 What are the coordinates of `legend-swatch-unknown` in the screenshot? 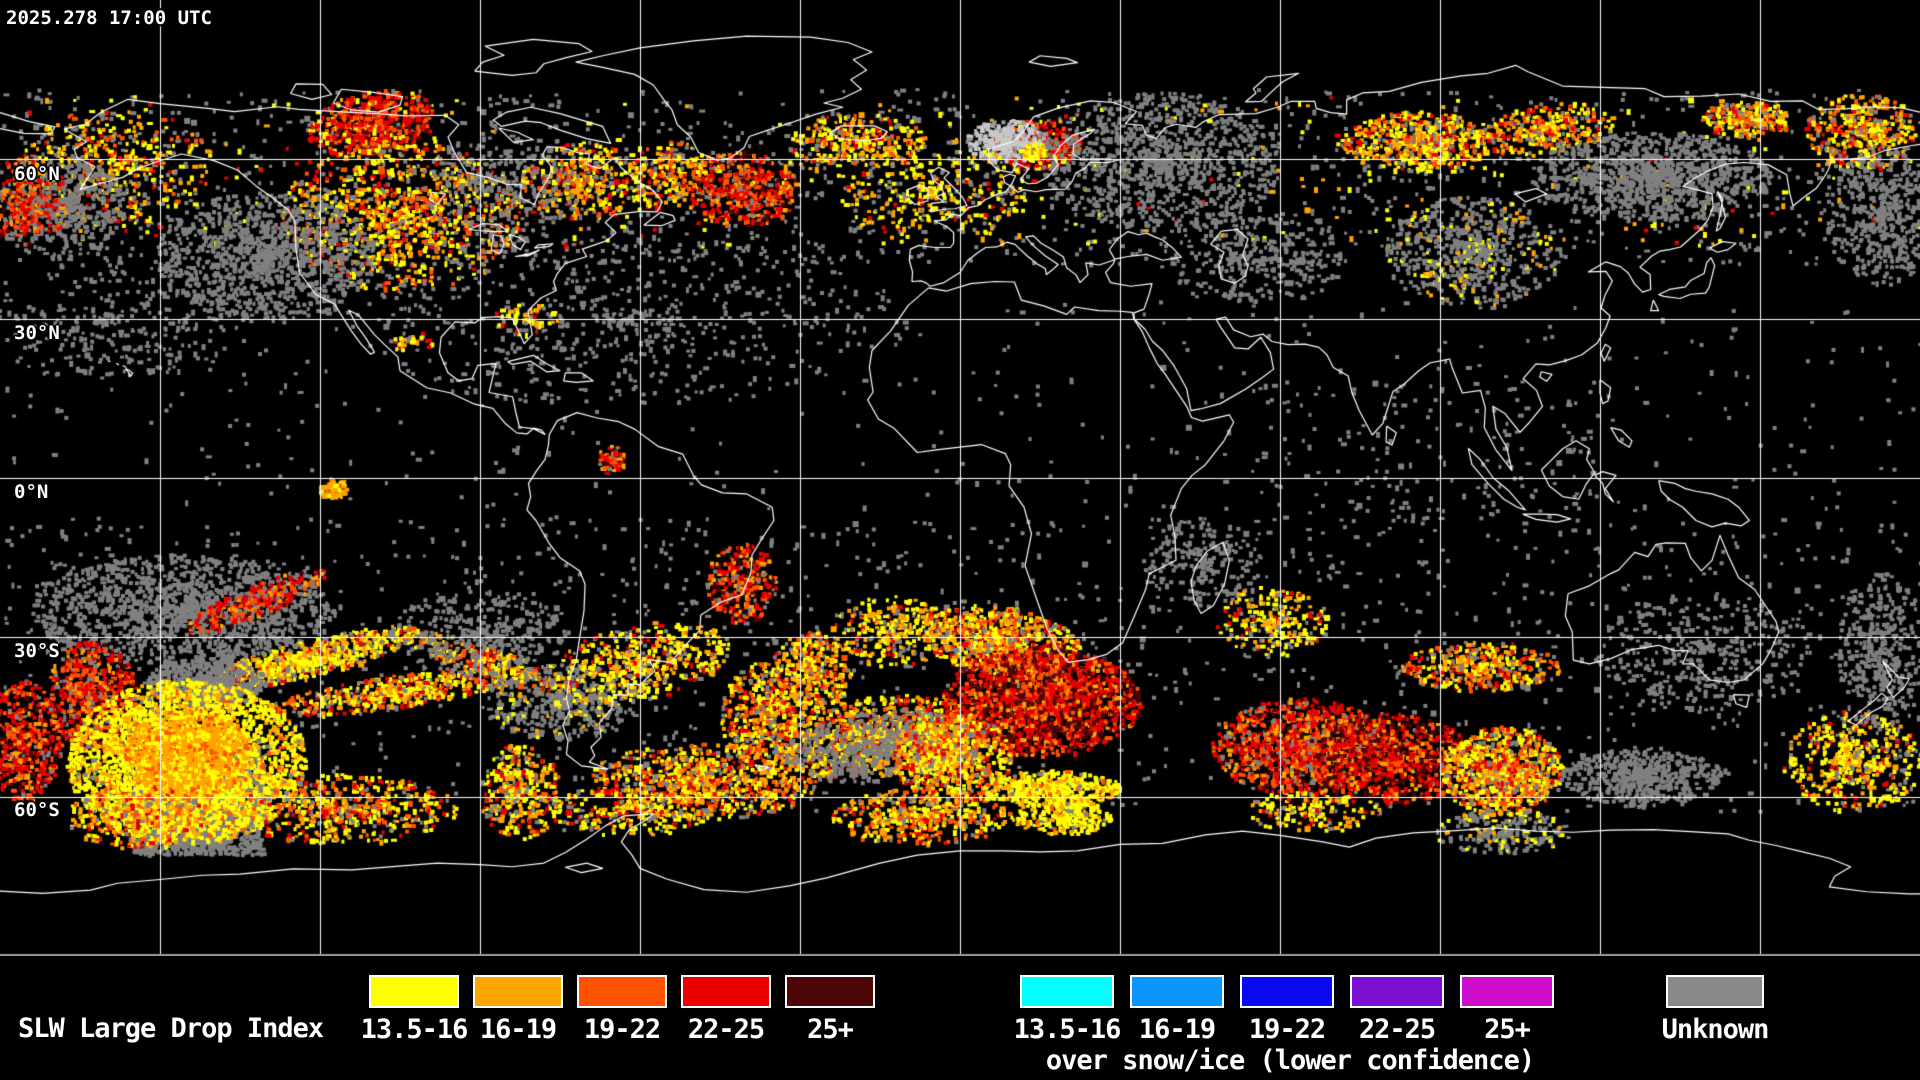 It's located at (1715, 991).